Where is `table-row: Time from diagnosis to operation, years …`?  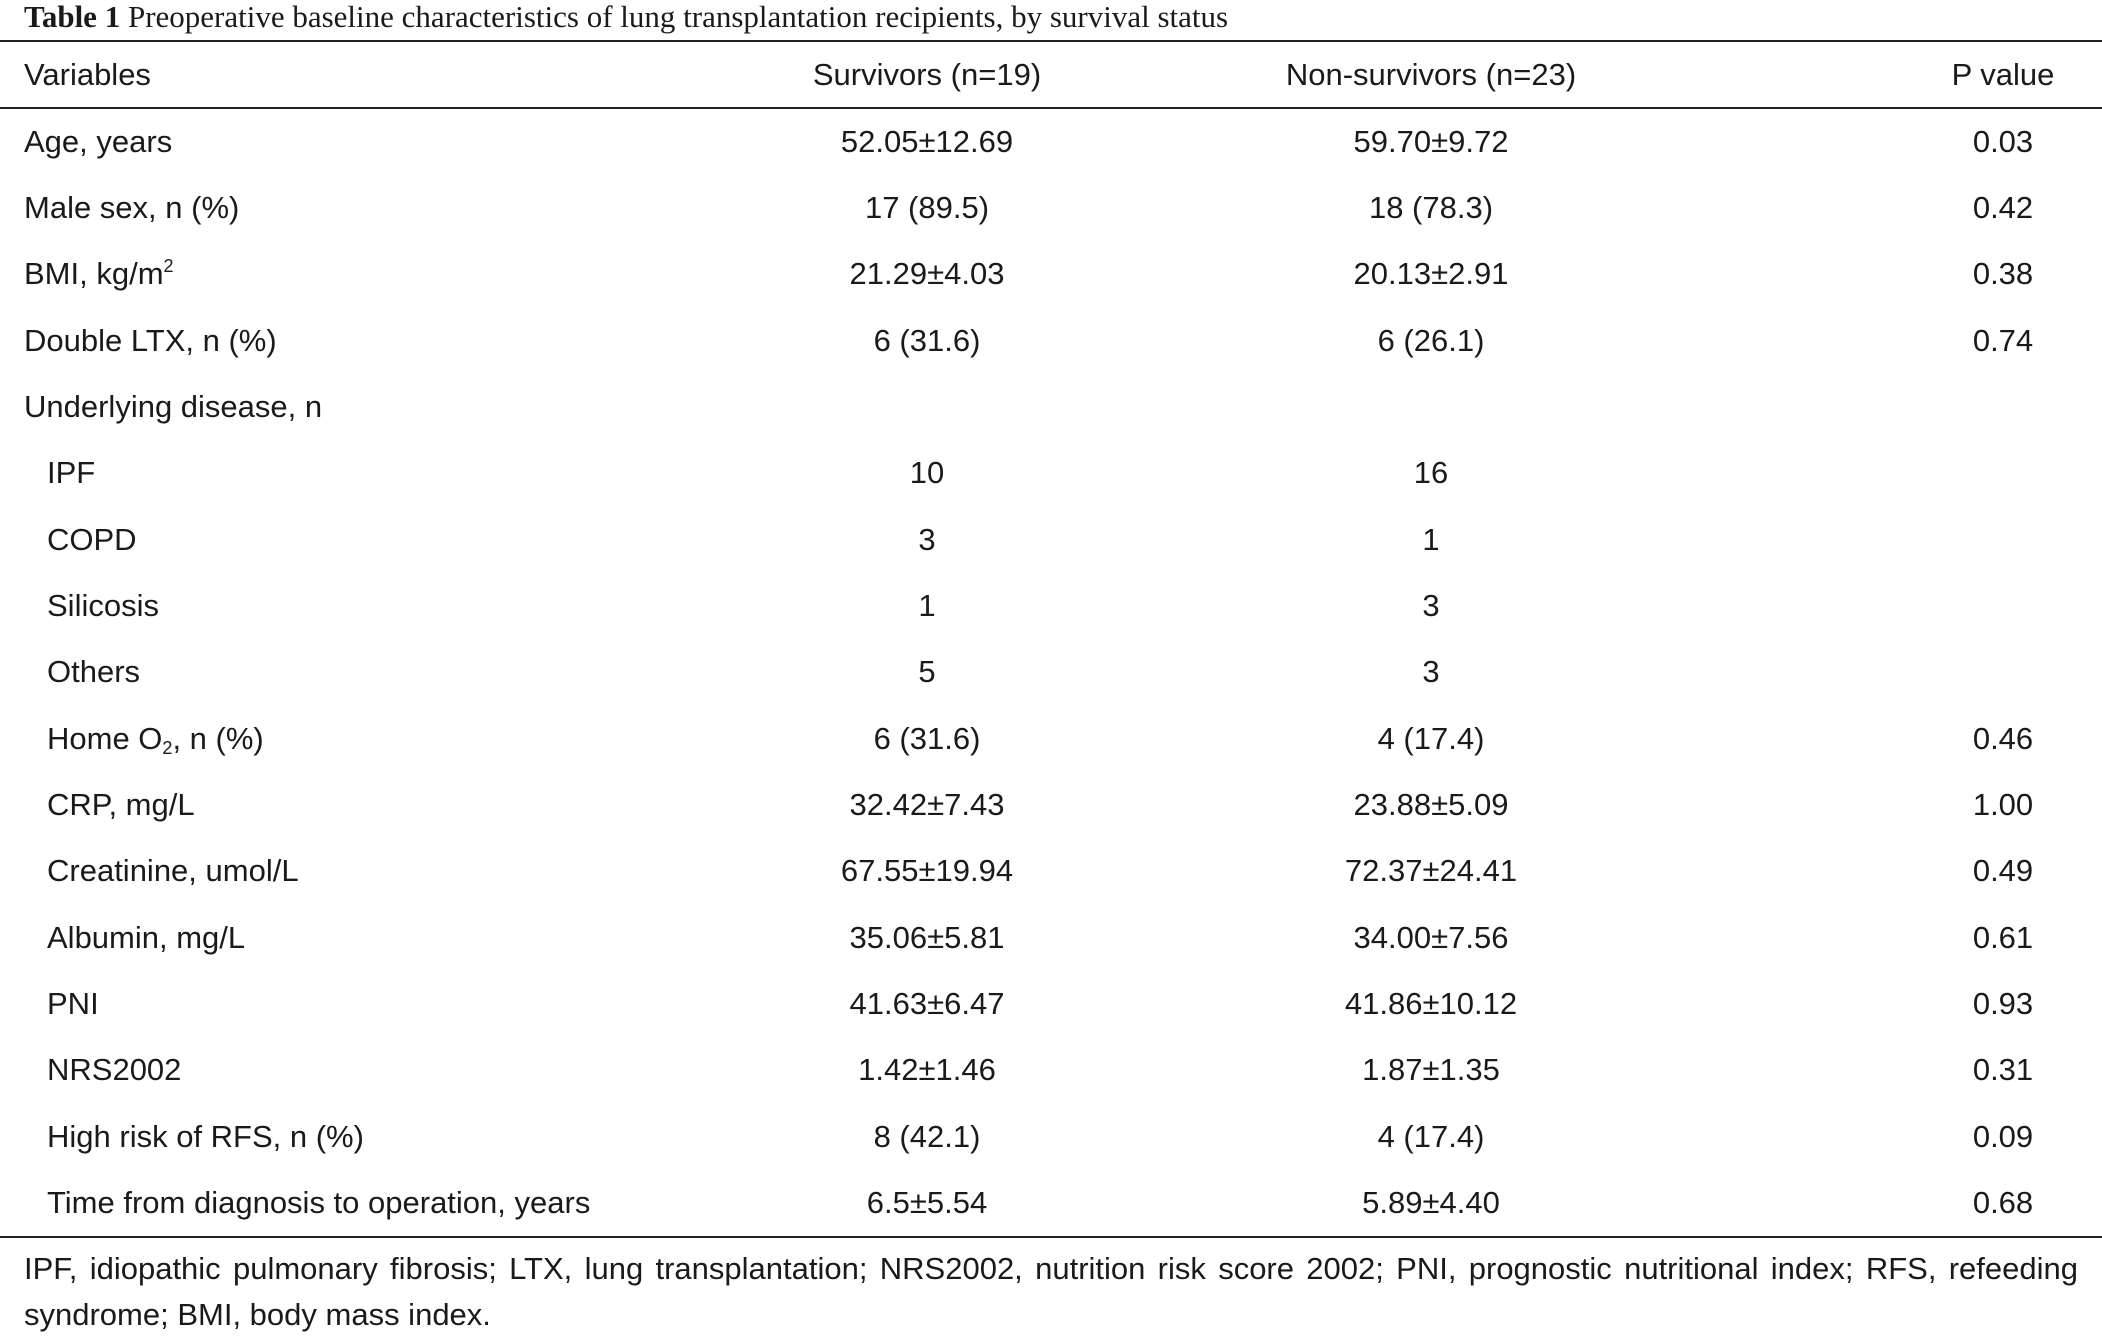 table-row: Time from diagnosis to operation, years … is located at coordinates (1051, 1203).